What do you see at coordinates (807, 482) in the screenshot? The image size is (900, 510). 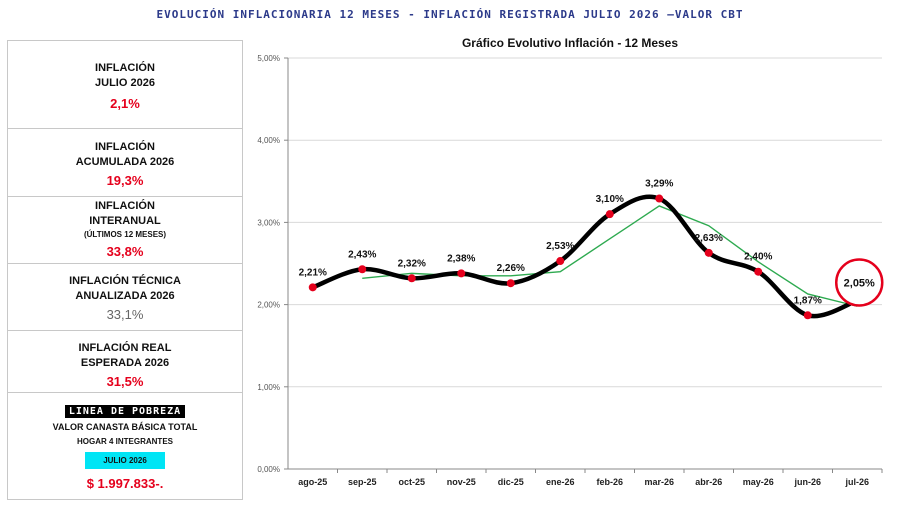 I see `x-tick-label: jun-26` at bounding box center [807, 482].